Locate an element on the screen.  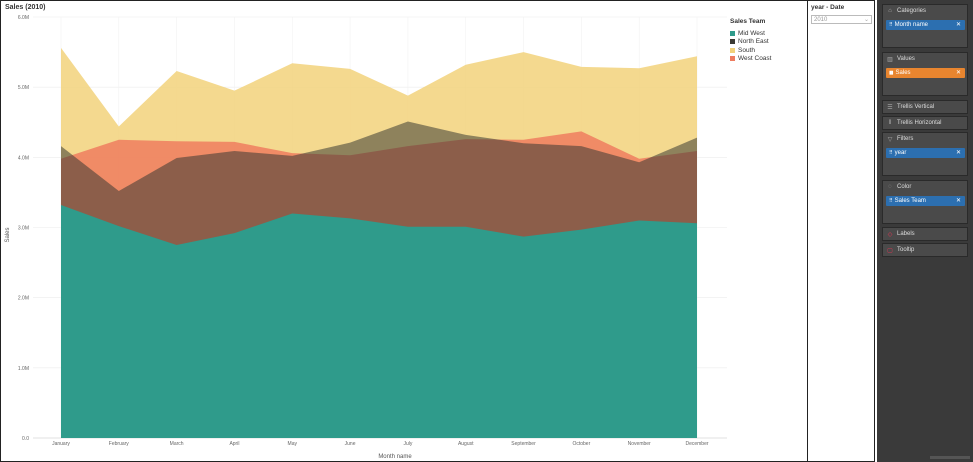
pill-label: Sales Team is located at coordinates (910, 201).